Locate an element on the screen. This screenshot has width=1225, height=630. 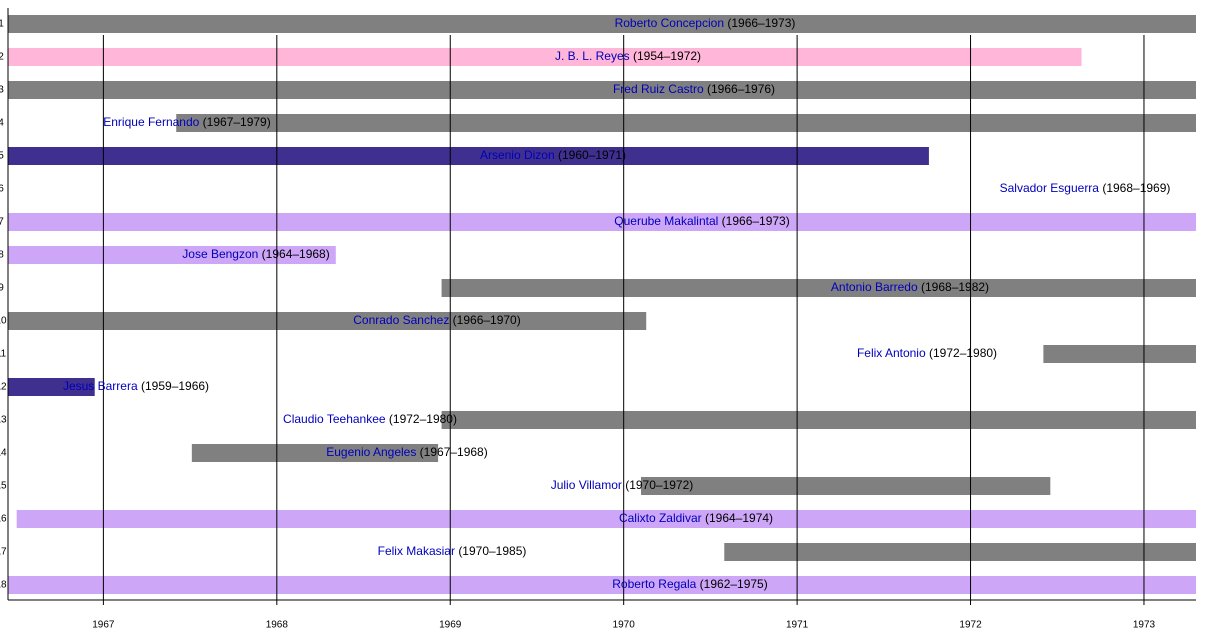
bar-label: Felix Antonio (1972–1980) is located at coordinates (927, 353).